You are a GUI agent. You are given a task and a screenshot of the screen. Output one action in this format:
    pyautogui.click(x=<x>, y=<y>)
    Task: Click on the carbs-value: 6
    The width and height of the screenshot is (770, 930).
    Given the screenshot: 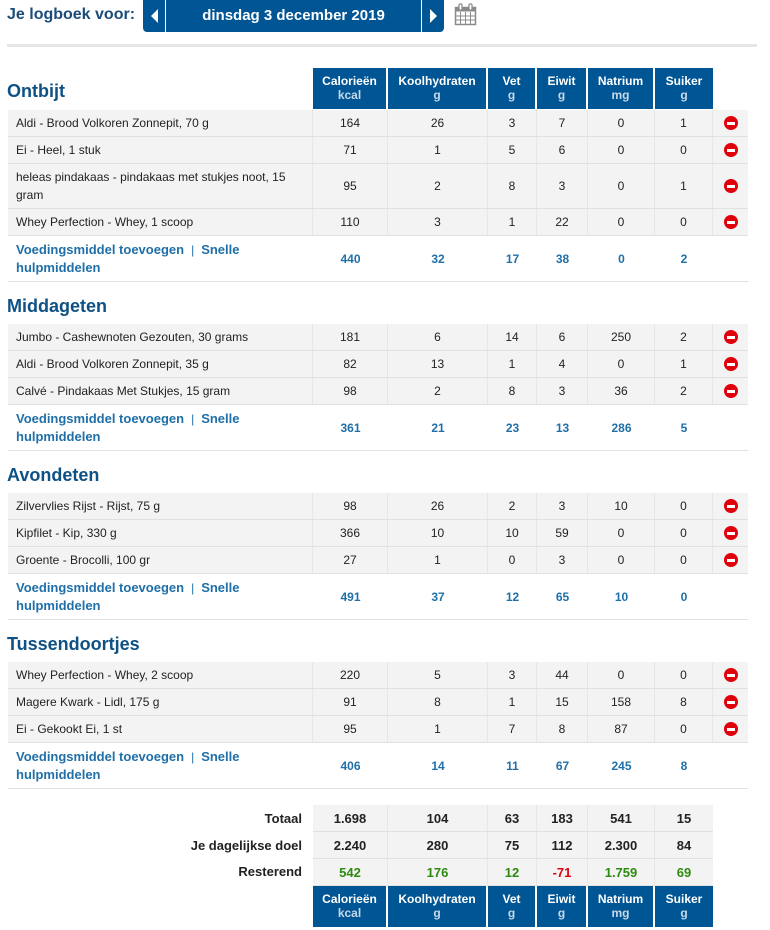 What is the action you would take?
    pyautogui.click(x=438, y=337)
    